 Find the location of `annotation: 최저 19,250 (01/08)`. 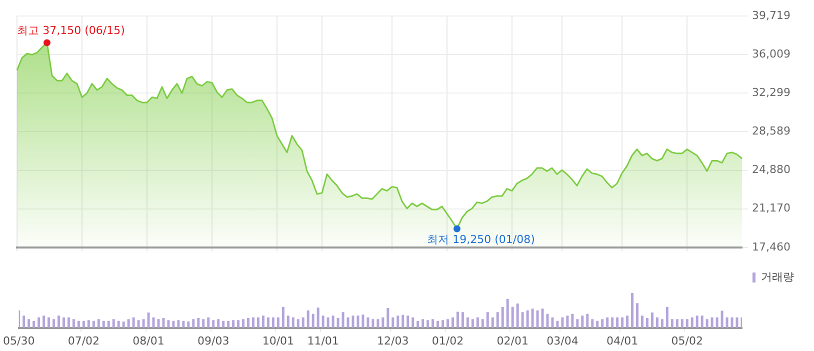

annotation: 최저 19,250 (01/08) is located at coordinates (481, 239).